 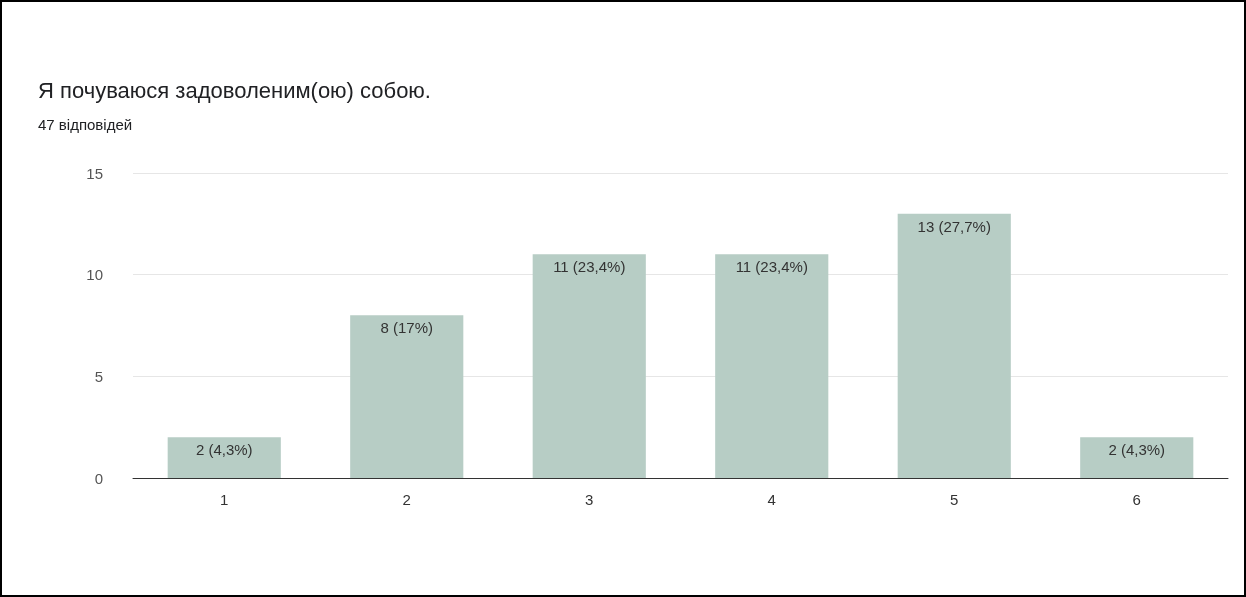 What do you see at coordinates (954, 499) in the screenshot?
I see `x-tick-label: 5` at bounding box center [954, 499].